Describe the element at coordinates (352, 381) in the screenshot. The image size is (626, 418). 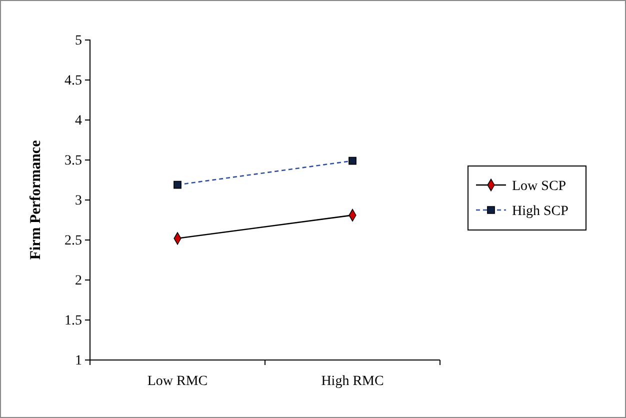
I see `x-tick-label: High RMC` at that location.